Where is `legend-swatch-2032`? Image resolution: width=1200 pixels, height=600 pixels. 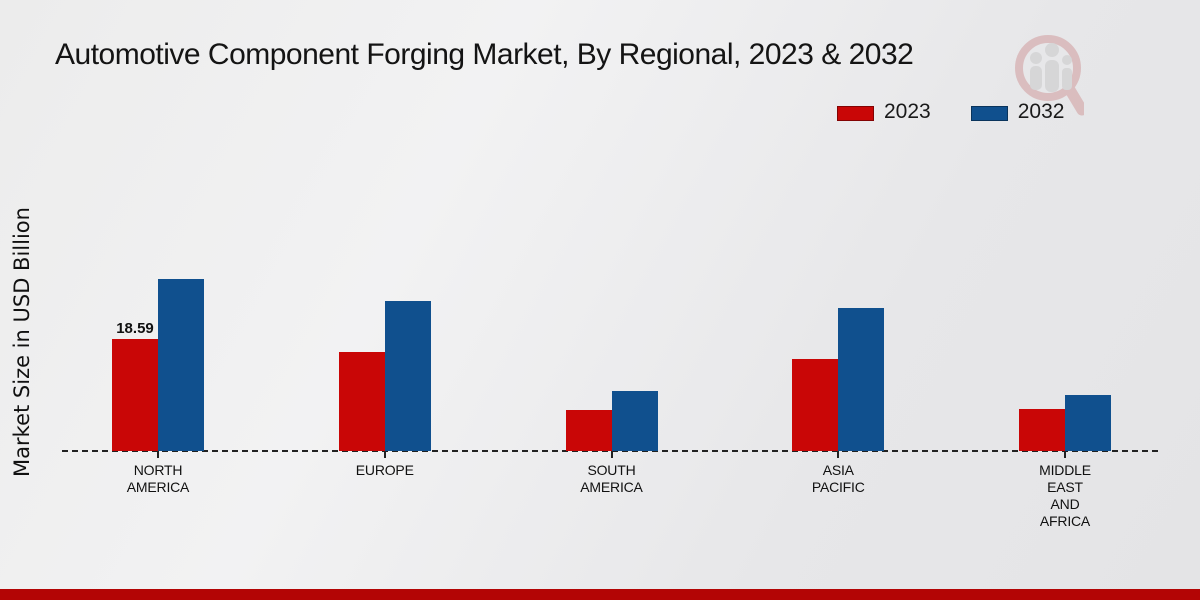
legend-swatch-2032 is located at coordinates (989, 113).